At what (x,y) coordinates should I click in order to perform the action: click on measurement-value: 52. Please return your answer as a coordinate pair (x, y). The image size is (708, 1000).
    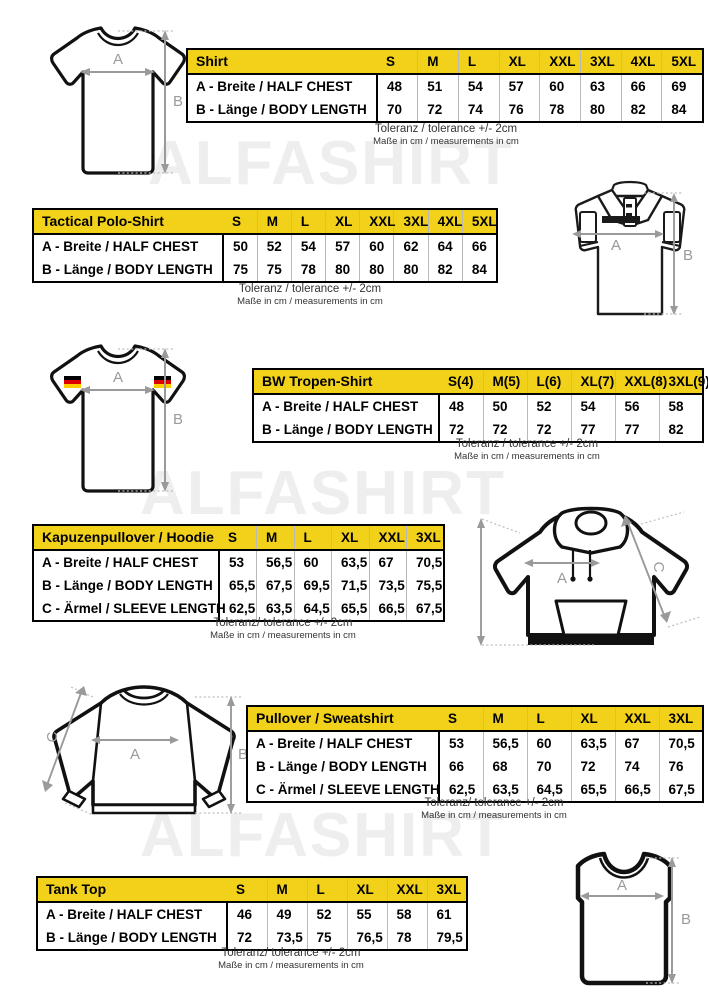
    Looking at the image, I should click on (274, 246).